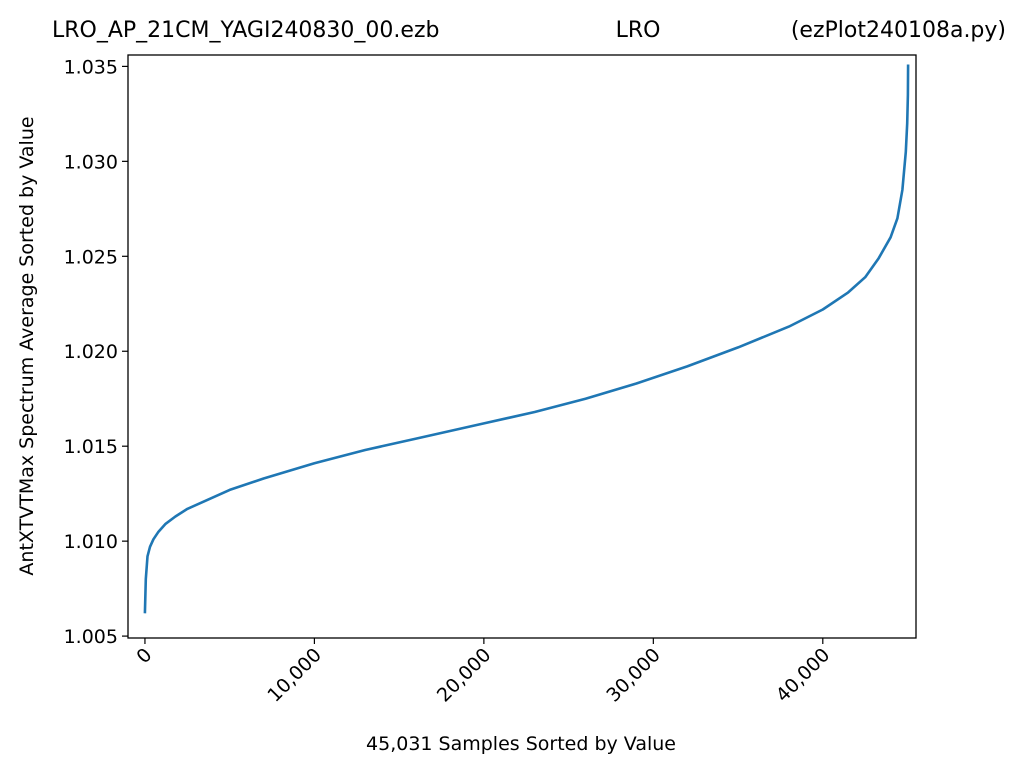 The image size is (1024, 771). I want to click on y-tick-label: 1.010, so click(91, 542).